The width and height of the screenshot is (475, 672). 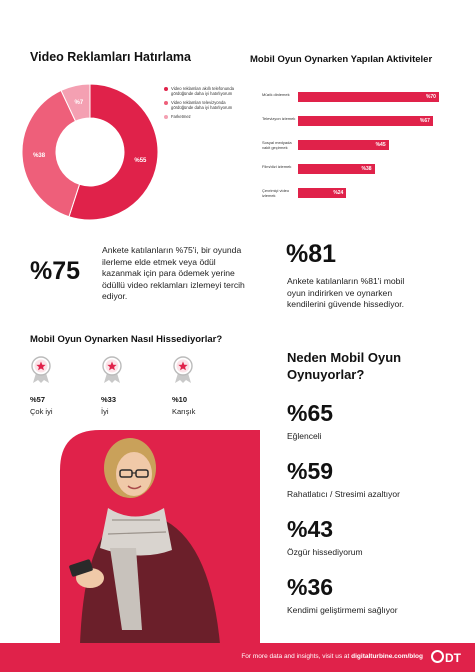 I want to click on donut-chart: %55 %38 %7, so click(x=90, y=152).